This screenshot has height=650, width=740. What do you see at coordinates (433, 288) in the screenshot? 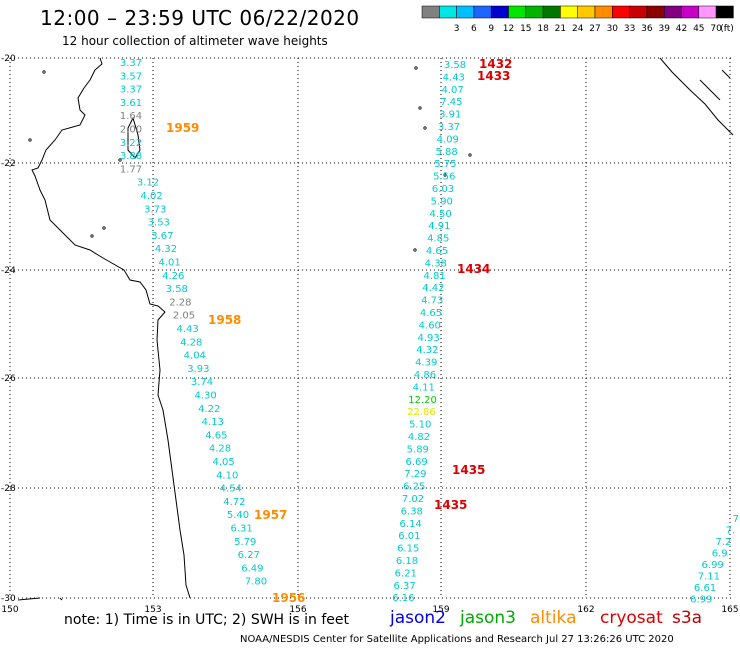
I see `swh-value: 4.42` at bounding box center [433, 288].